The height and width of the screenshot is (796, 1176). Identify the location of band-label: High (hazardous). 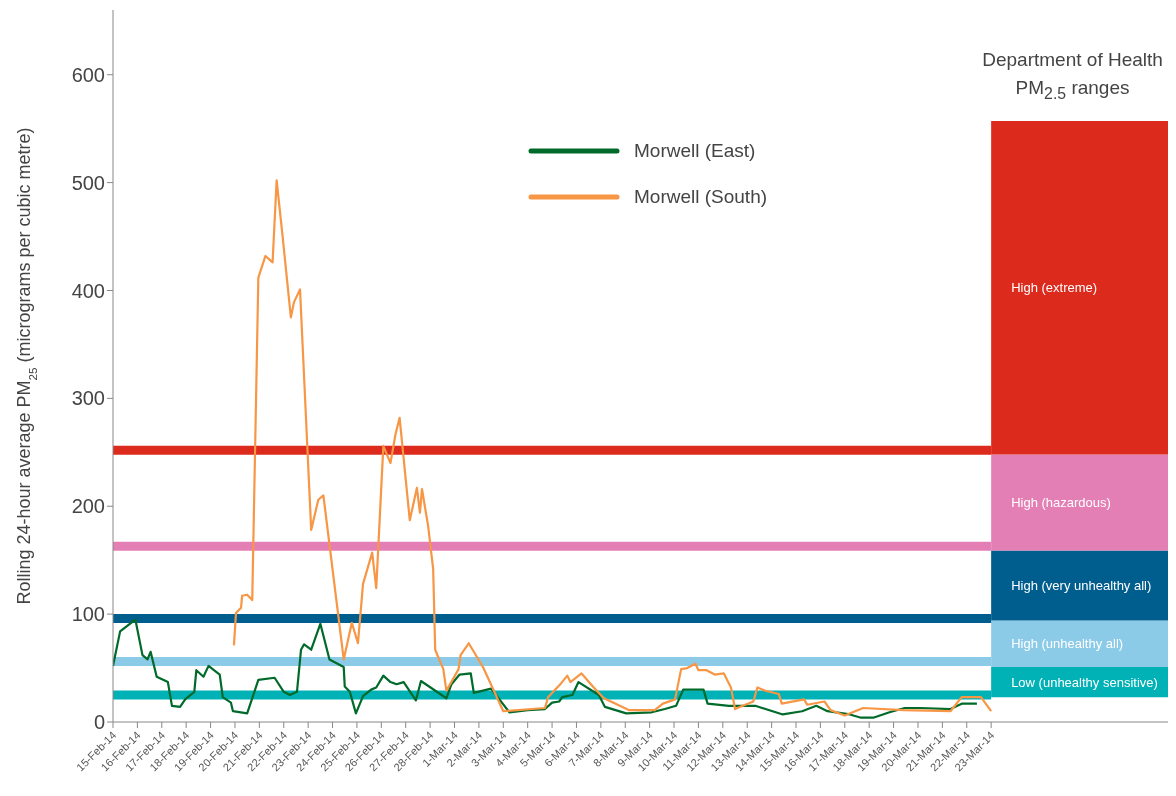
(1061, 503).